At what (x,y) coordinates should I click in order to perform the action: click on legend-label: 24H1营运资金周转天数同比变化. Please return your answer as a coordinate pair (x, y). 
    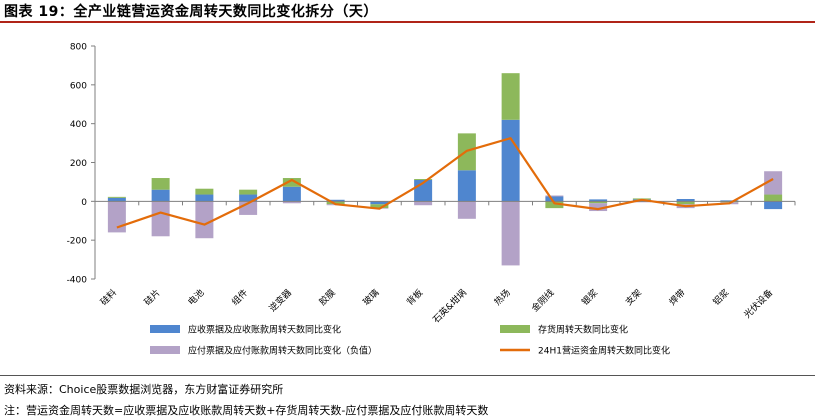
    Looking at the image, I should click on (604, 351).